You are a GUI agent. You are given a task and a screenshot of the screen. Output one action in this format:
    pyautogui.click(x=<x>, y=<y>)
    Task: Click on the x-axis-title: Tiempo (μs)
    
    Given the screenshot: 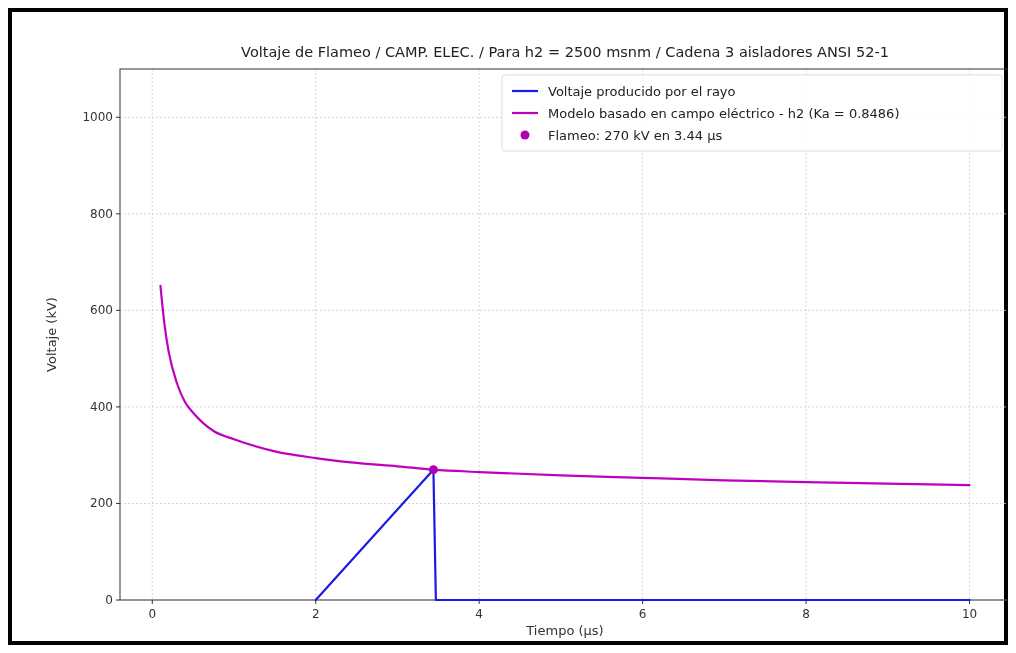 What is the action you would take?
    pyautogui.click(x=564, y=630)
    